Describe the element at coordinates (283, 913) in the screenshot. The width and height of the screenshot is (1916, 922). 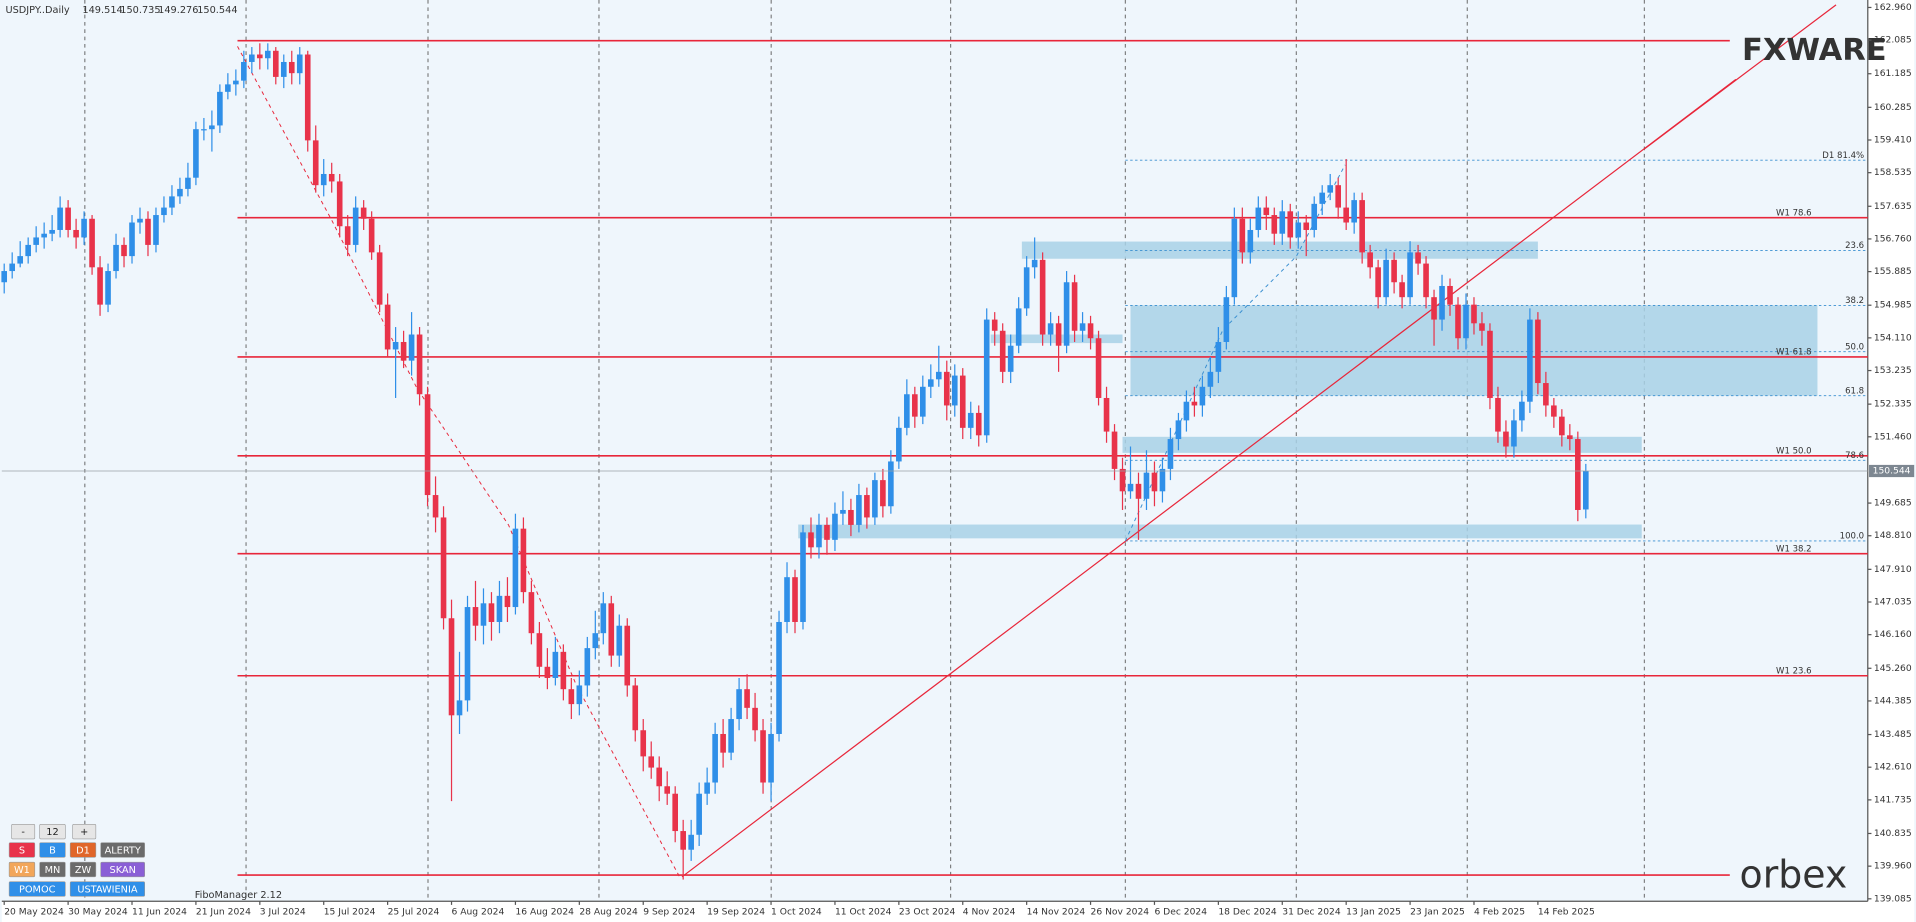
I see `x-tick-label: 3 Jul 2024` at that location.